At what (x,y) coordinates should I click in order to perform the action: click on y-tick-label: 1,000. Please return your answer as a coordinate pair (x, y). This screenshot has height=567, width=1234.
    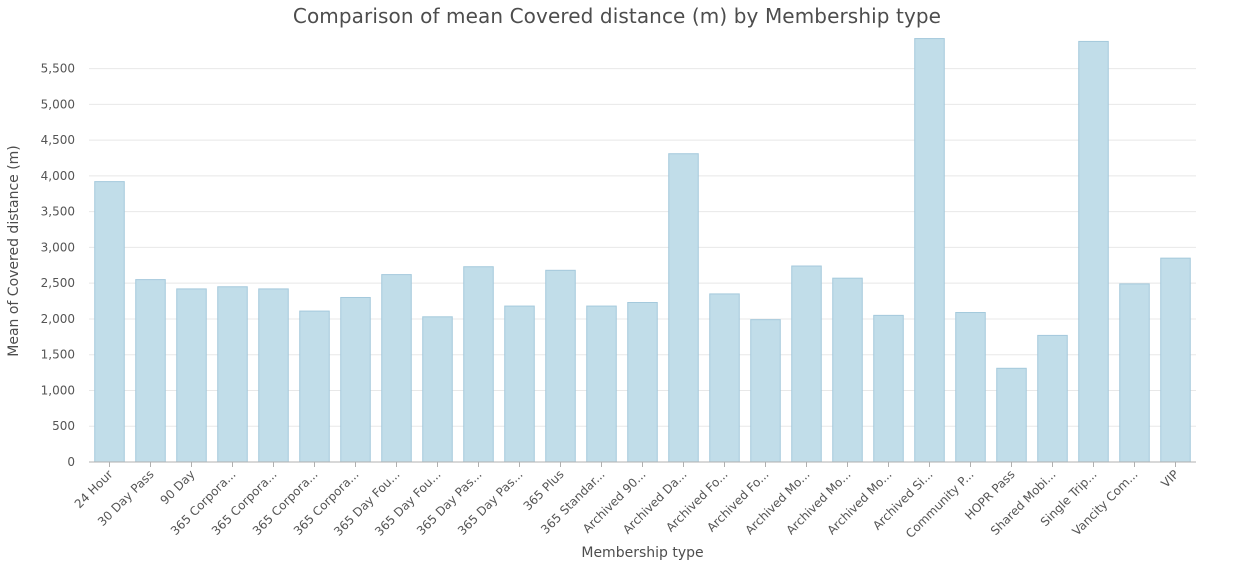
    Looking at the image, I should click on (58, 390).